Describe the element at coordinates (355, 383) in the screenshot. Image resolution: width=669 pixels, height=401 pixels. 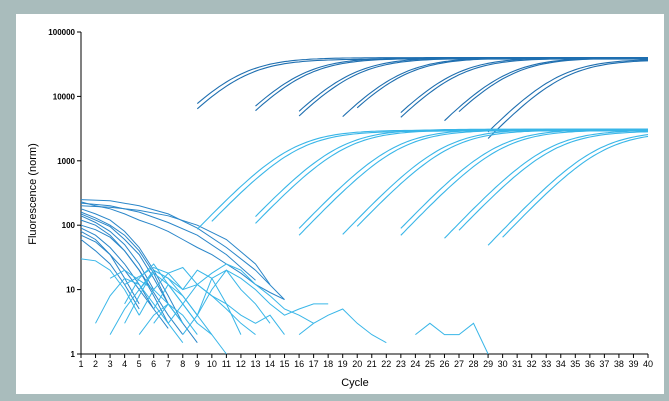
I see `x-axis-title: Cycle` at that location.